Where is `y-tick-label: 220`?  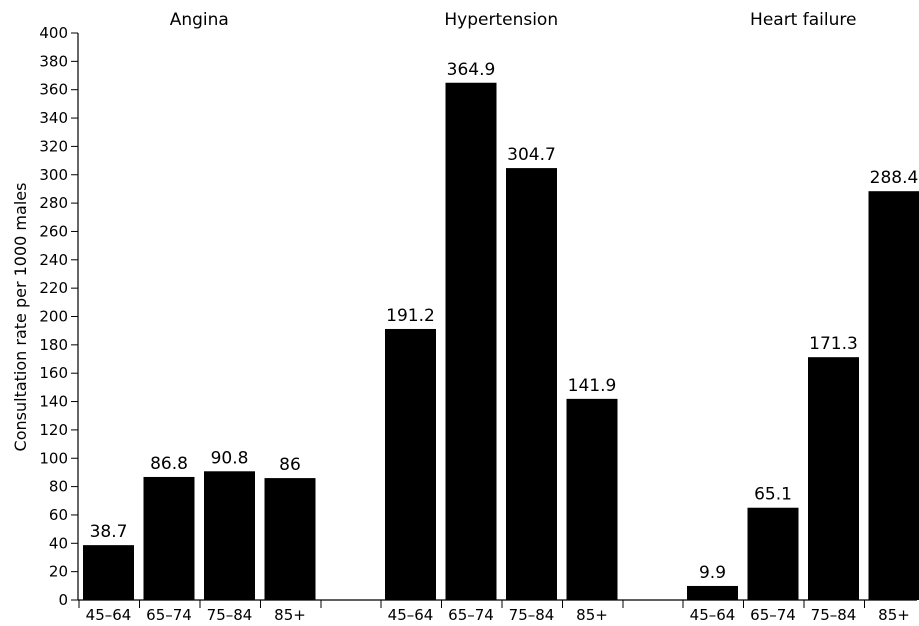
y-tick-label: 220 is located at coordinates (53, 288).